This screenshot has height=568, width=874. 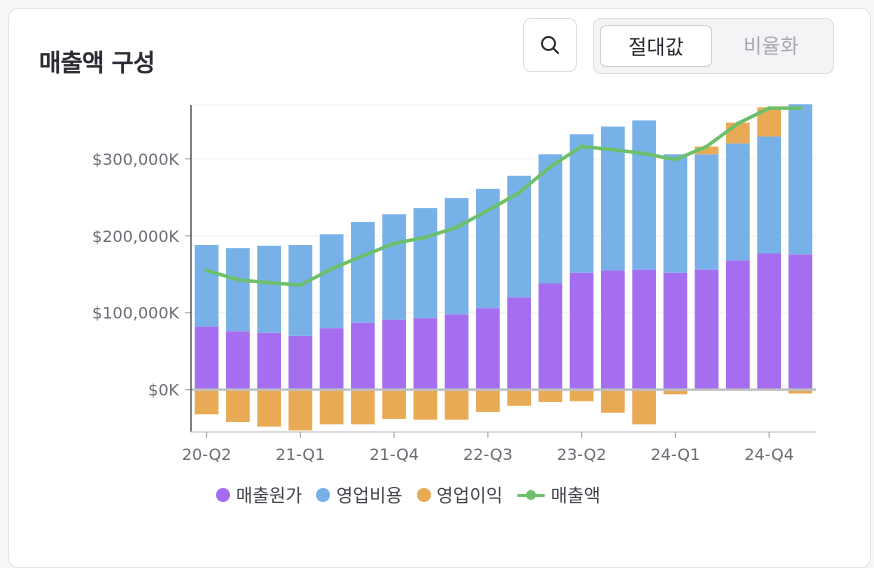 What do you see at coordinates (408, 495) in the screenshot?
I see `chart-legend: 매출원가 영업비용 영업이익 매출액` at bounding box center [408, 495].